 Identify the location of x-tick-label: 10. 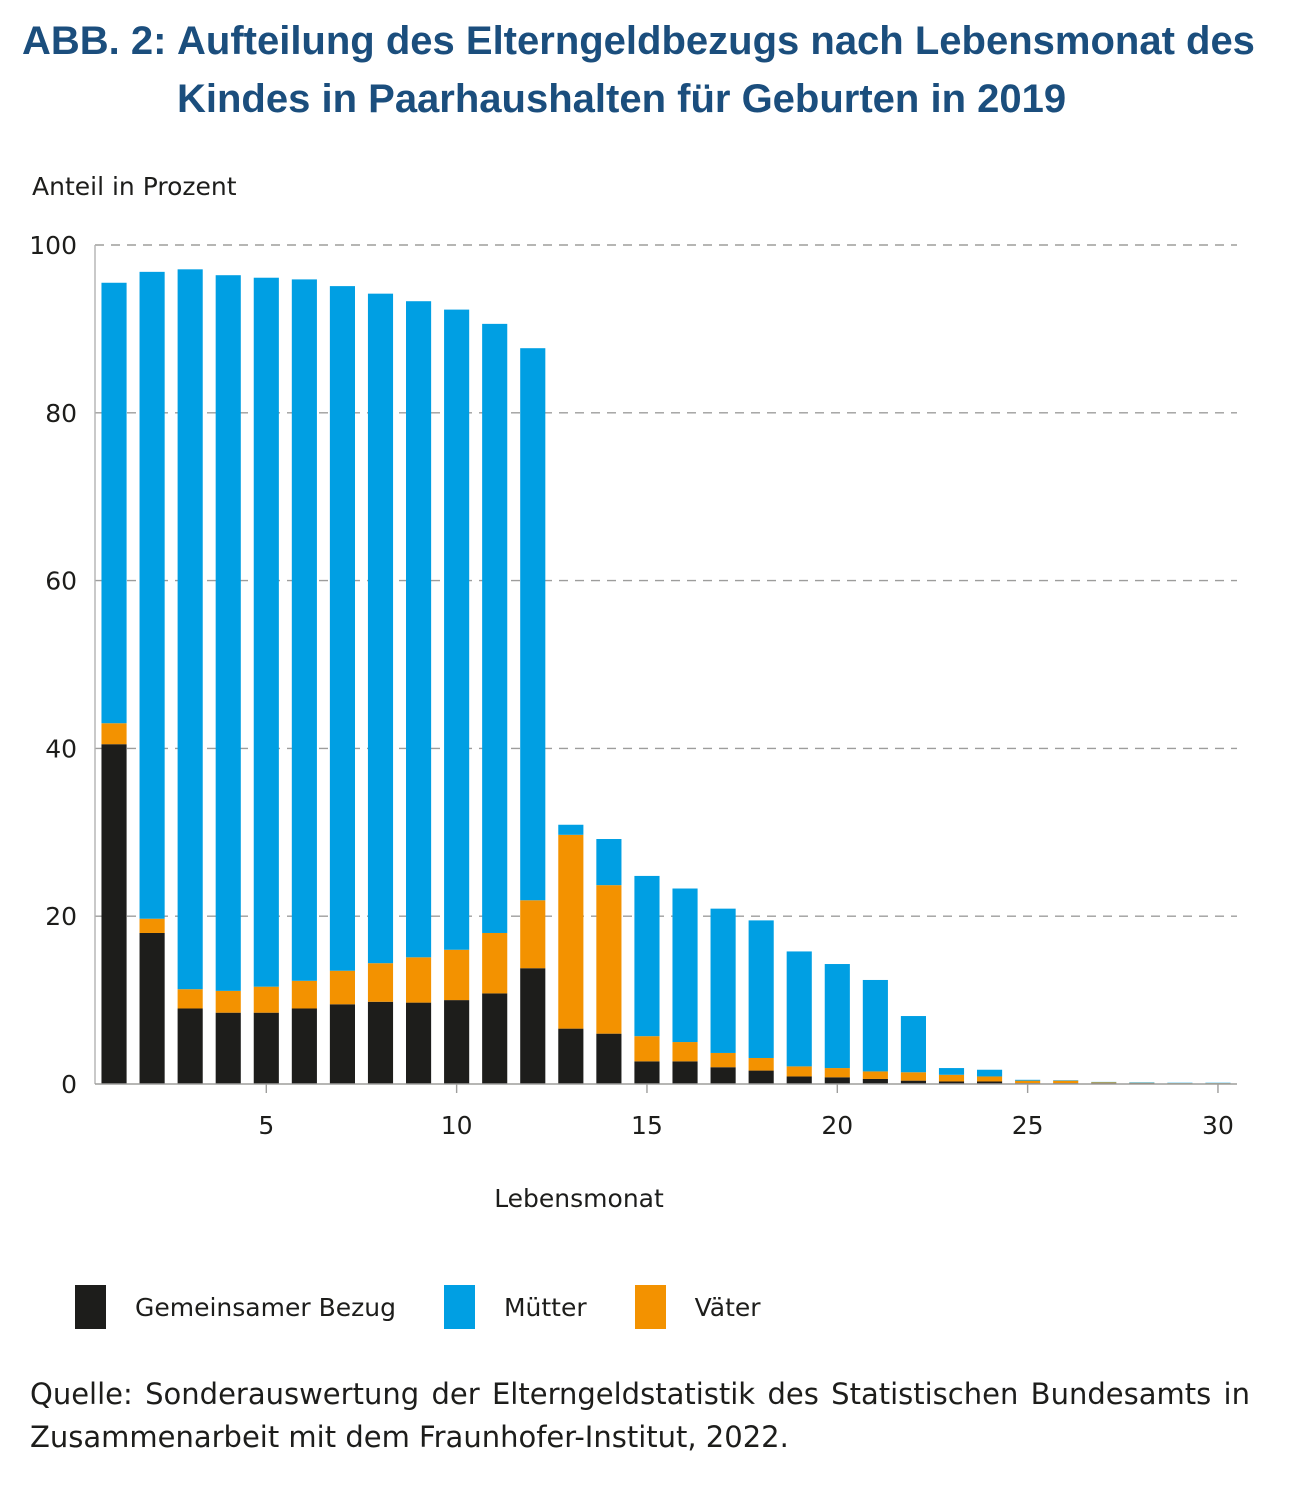
(457, 1125).